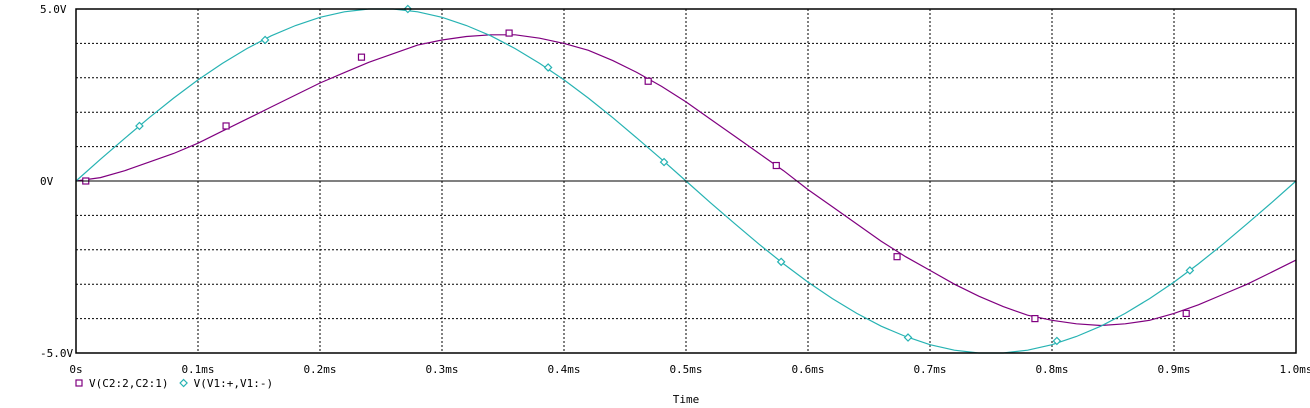 This screenshot has height=408, width=1310. Describe the element at coordinates (183, 383) in the screenshot. I see `legend-marker-diamond` at that location.